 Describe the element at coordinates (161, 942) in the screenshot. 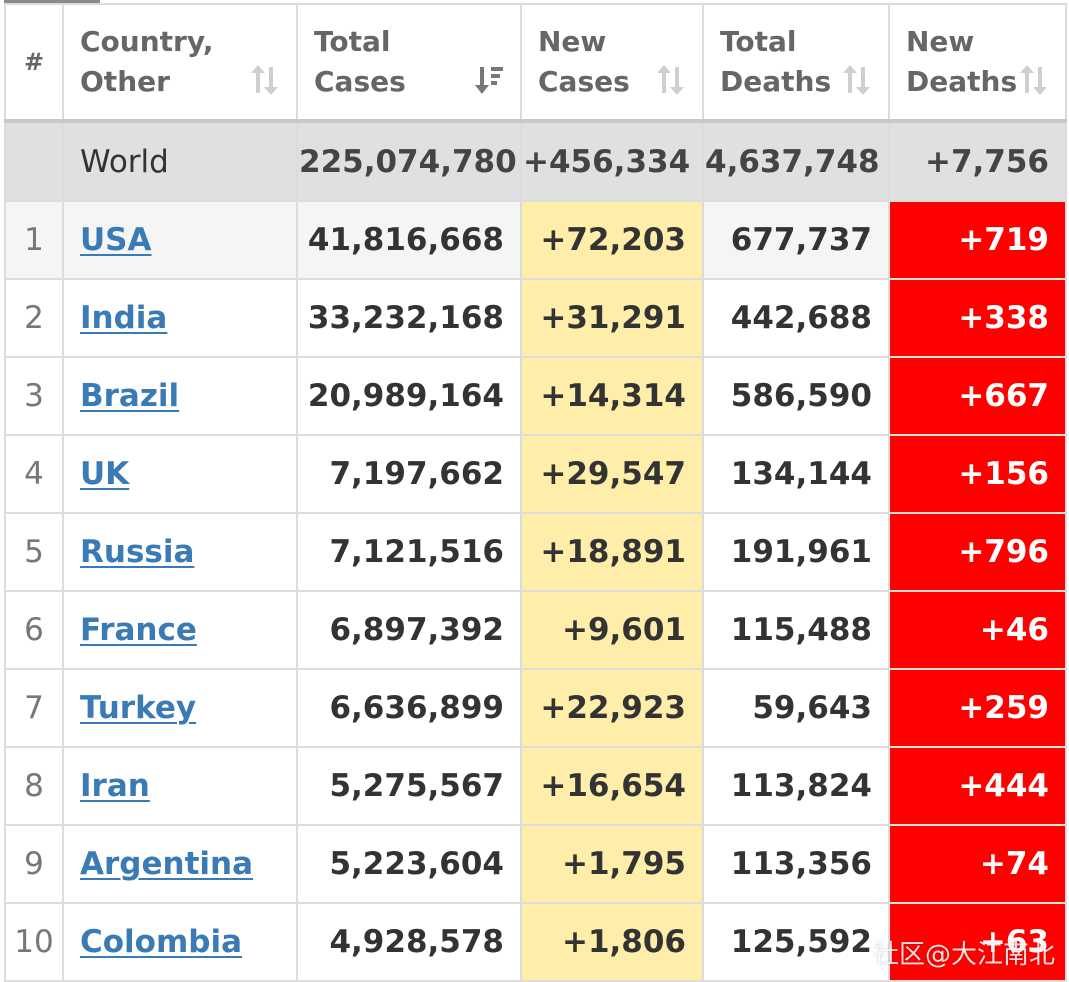

I see `country-link: Colombia` at that location.